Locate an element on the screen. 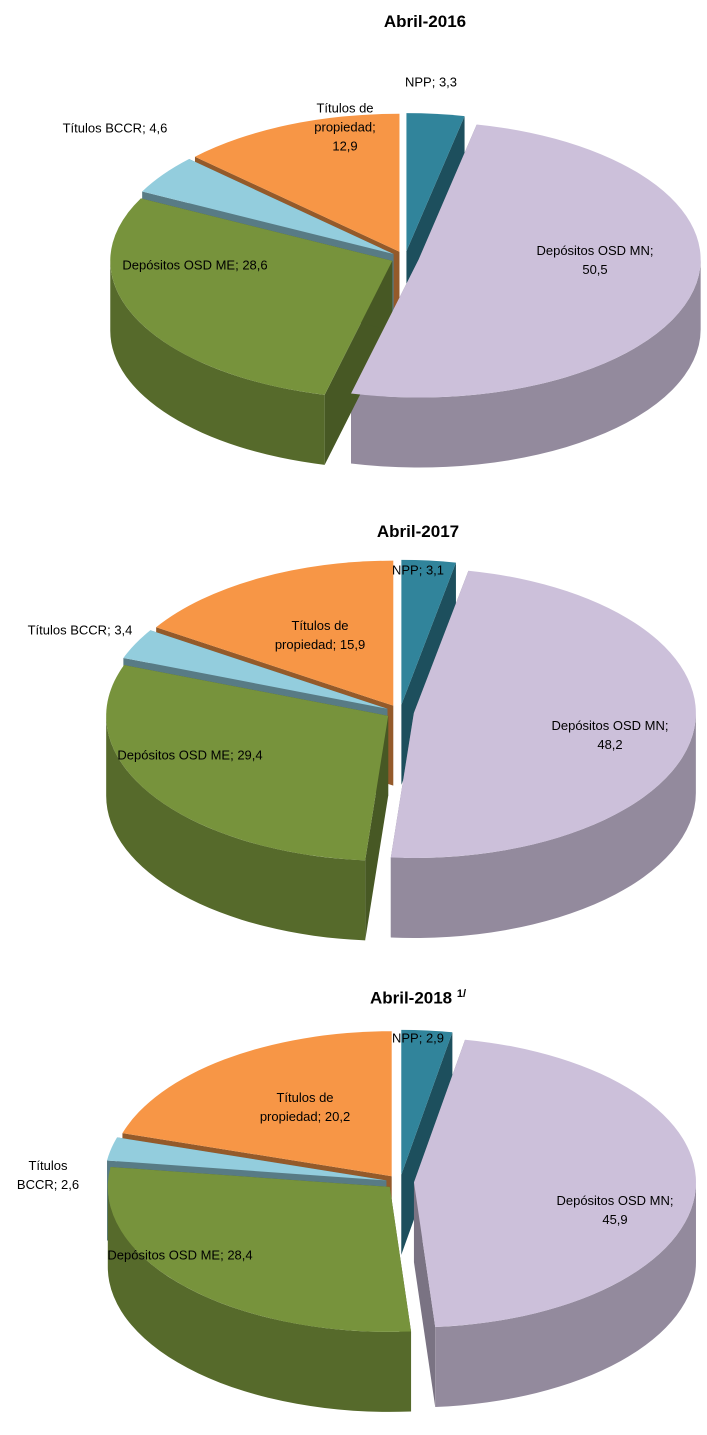  data-label: NPP; 2,9 is located at coordinates (418, 1038).